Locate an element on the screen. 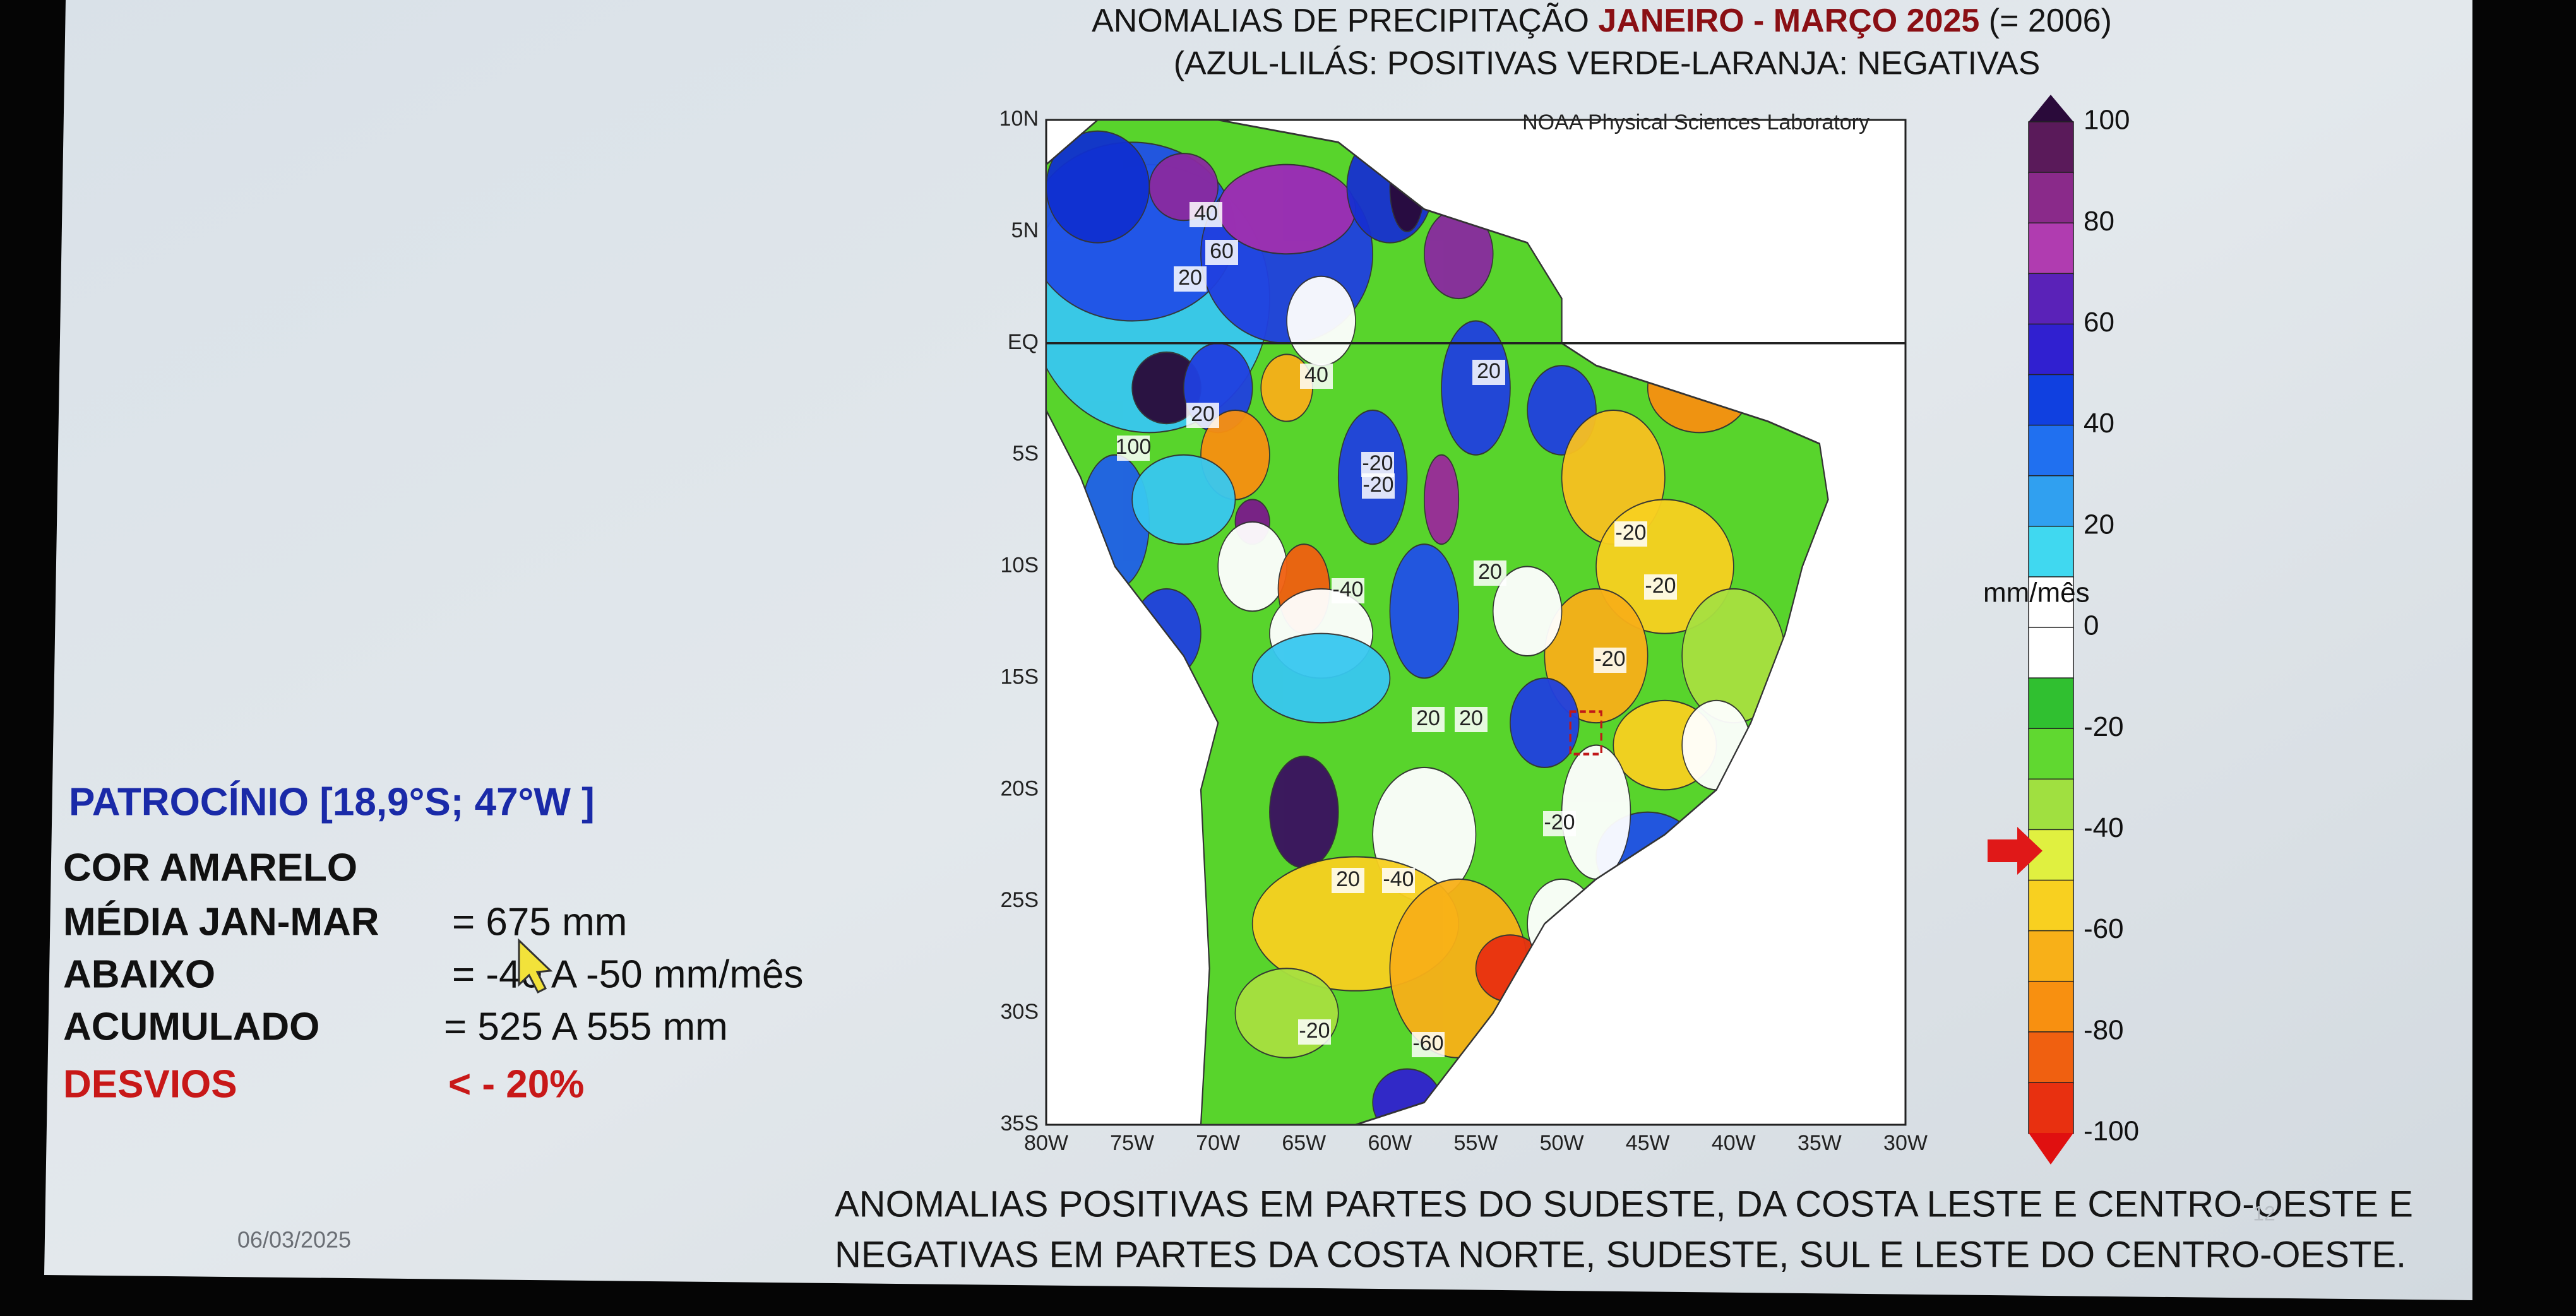 The height and width of the screenshot is (1316, 2576). colorbar-label: -80 is located at coordinates (2104, 1029).